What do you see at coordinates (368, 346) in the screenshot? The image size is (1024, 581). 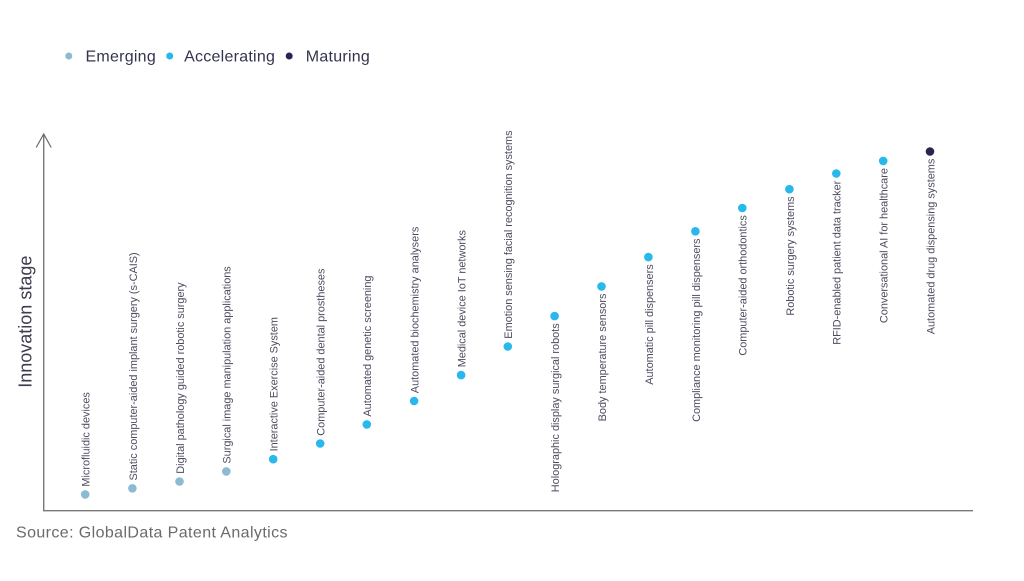 I see `svg-text: Automated genetic screening` at bounding box center [368, 346].